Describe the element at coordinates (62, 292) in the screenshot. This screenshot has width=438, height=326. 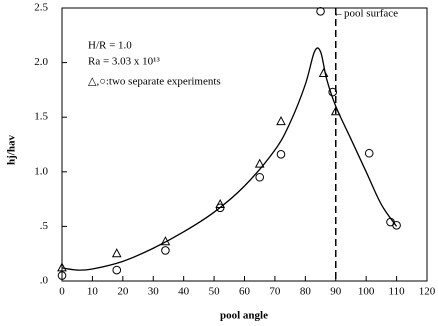
I see `x-tick-label: 0` at that location.